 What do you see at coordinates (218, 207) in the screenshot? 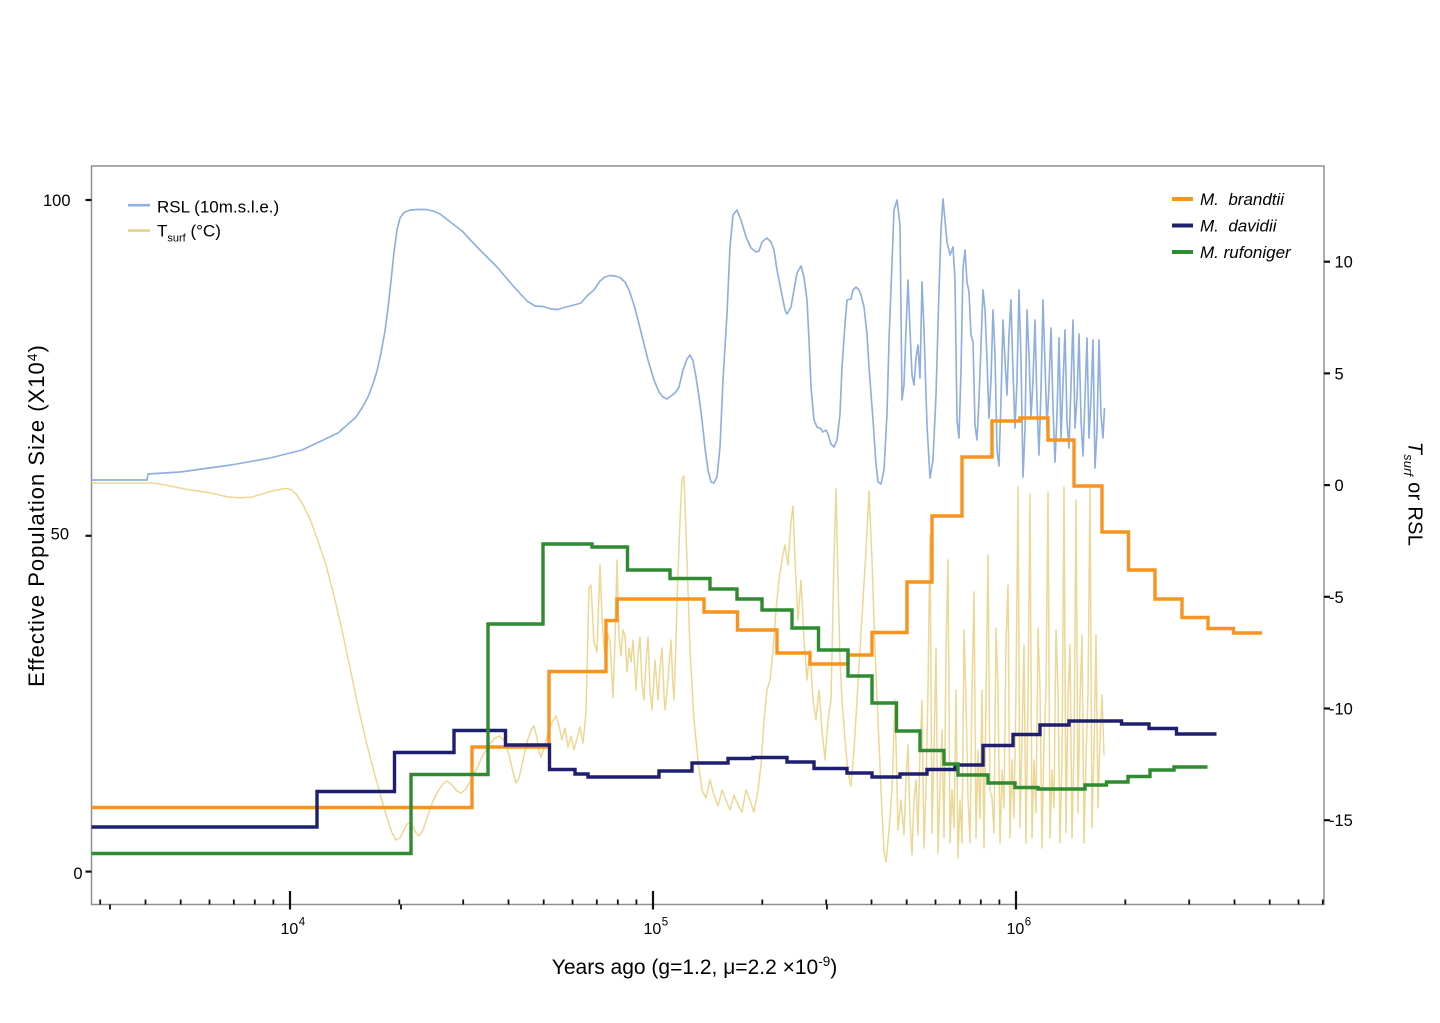
I see `svg-text: RSL (10m.s.l.e.)` at bounding box center [218, 207].